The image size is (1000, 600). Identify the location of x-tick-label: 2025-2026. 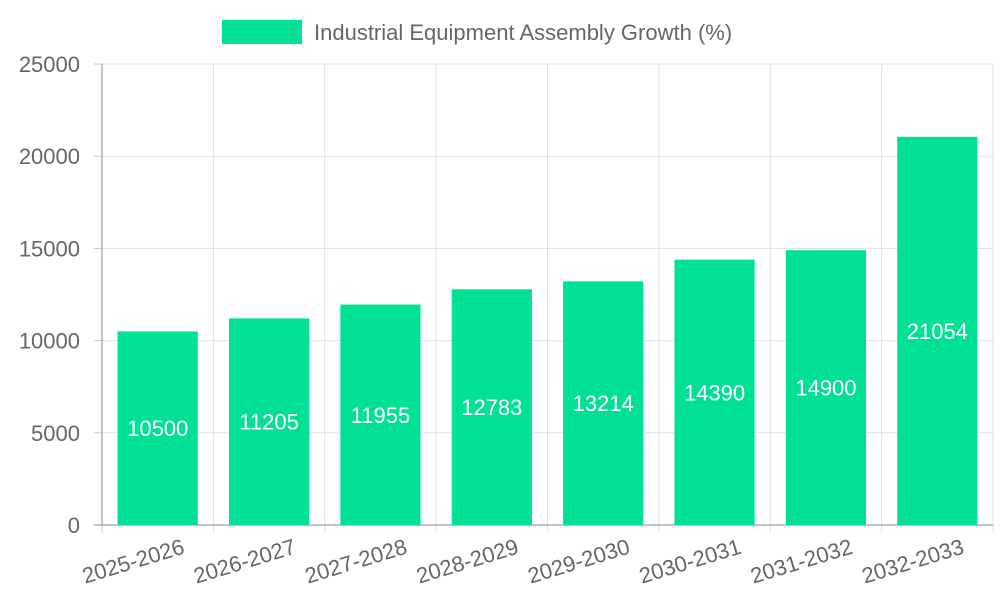
(133, 561).